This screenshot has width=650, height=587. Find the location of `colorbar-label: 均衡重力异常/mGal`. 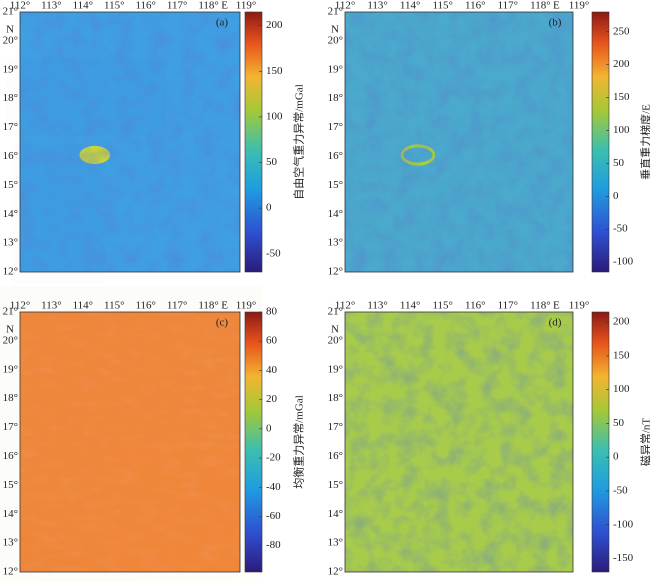

colorbar-label: 均衡重力异常/mGal is located at coordinates (299, 442).